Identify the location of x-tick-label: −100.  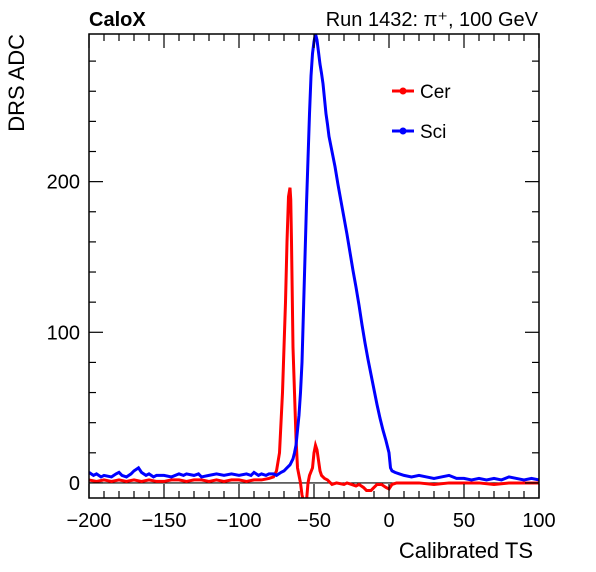
(238, 521).